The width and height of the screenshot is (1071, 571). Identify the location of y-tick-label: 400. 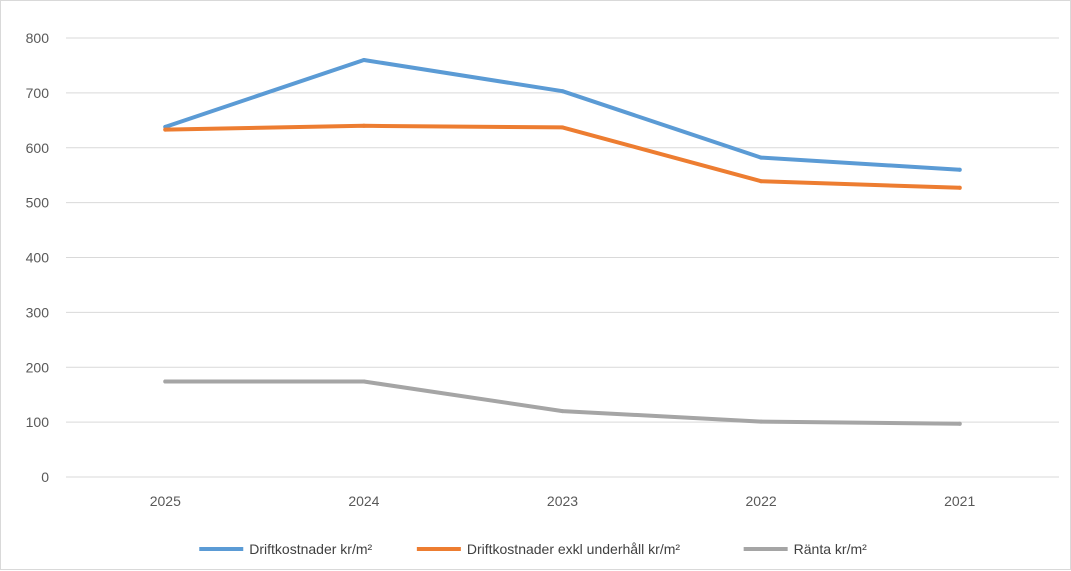
(38, 258).